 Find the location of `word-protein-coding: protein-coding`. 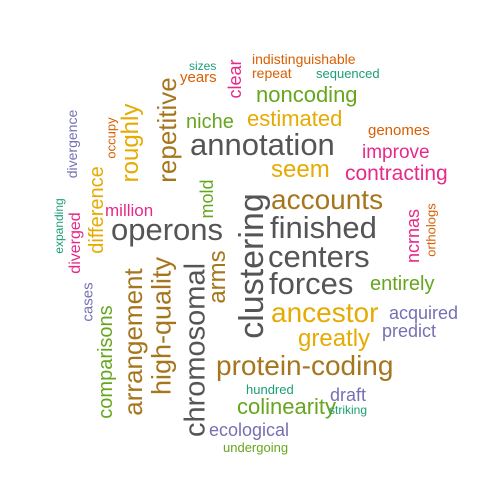

word-protein-coding: protein-coding is located at coordinates (305, 365).